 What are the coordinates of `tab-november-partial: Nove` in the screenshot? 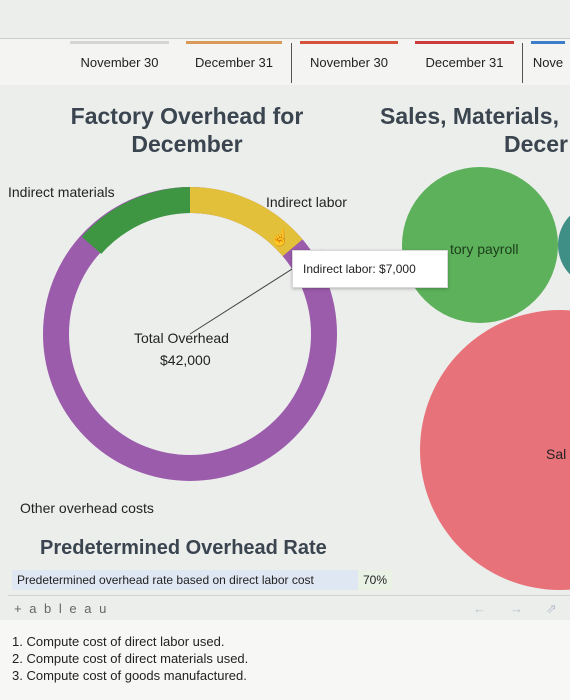 It's located at (546, 62).